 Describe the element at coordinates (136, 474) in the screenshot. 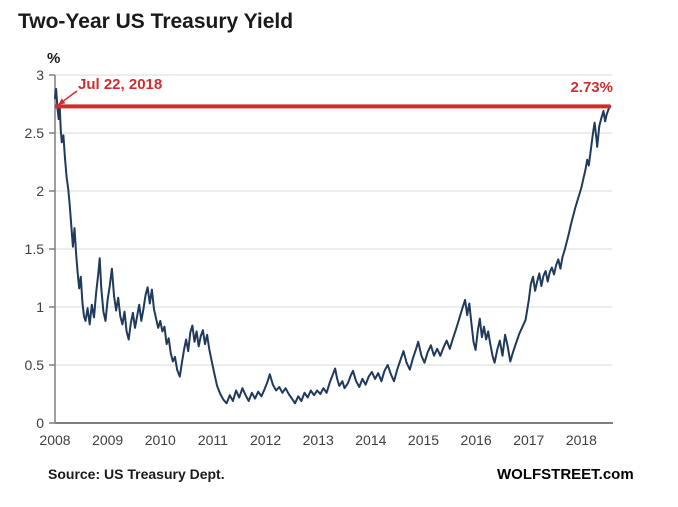

I see `source-note: Source: US Treasury Dept.` at that location.